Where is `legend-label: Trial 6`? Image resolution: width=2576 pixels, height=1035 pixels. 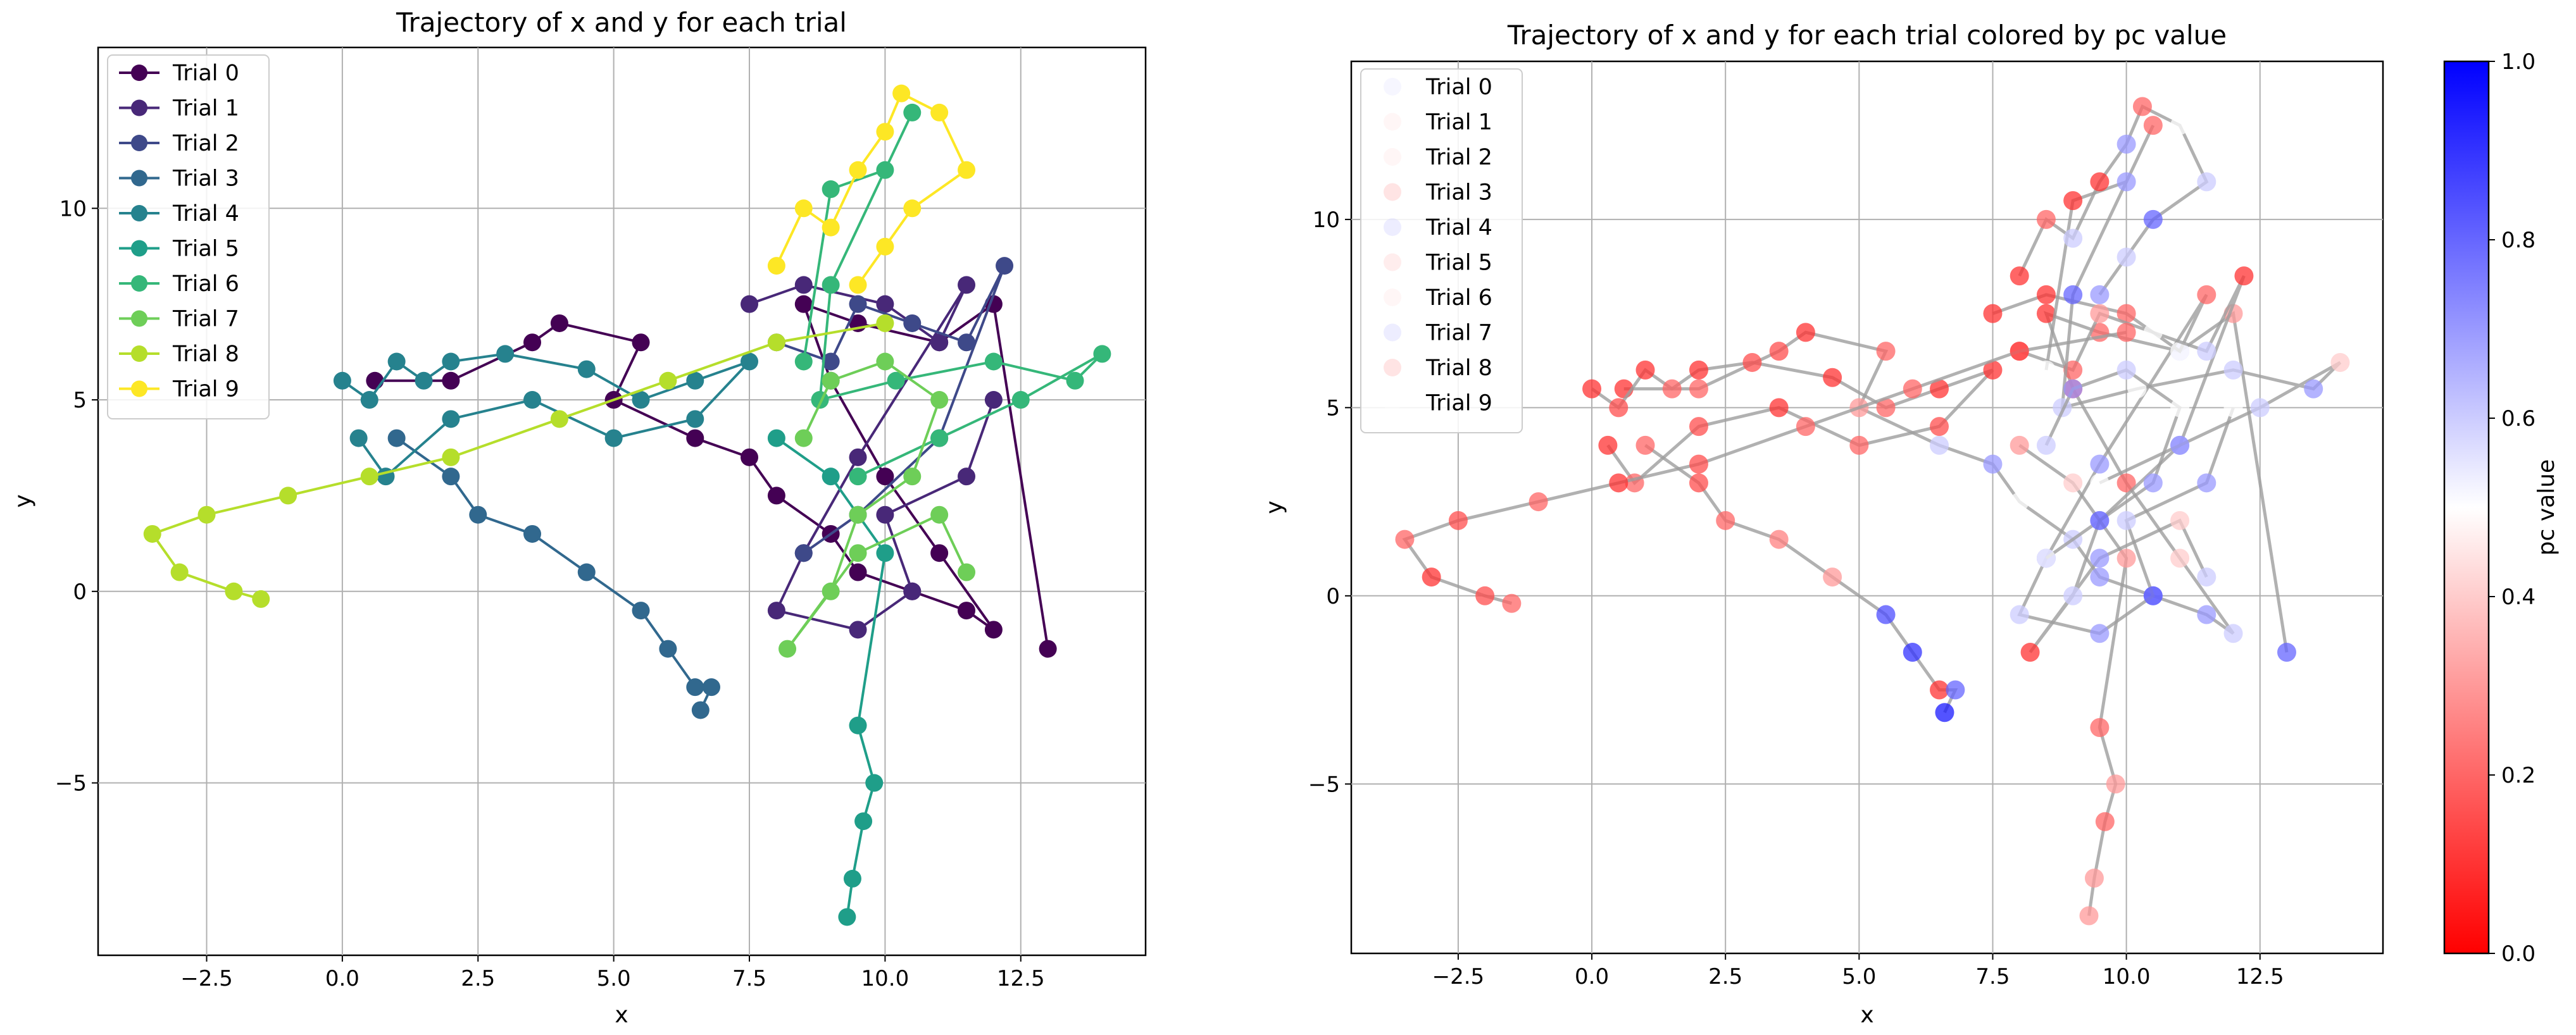 legend-label: Trial 6 is located at coordinates (205, 284).